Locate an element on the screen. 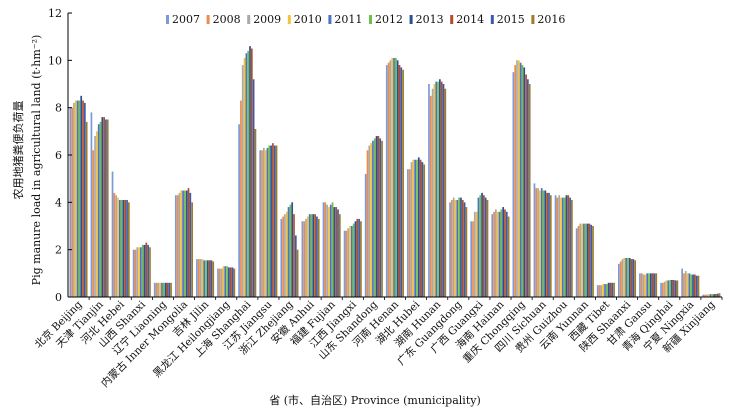 The width and height of the screenshot is (733, 412). legend-label-2016: 2016 is located at coordinates (551, 19).